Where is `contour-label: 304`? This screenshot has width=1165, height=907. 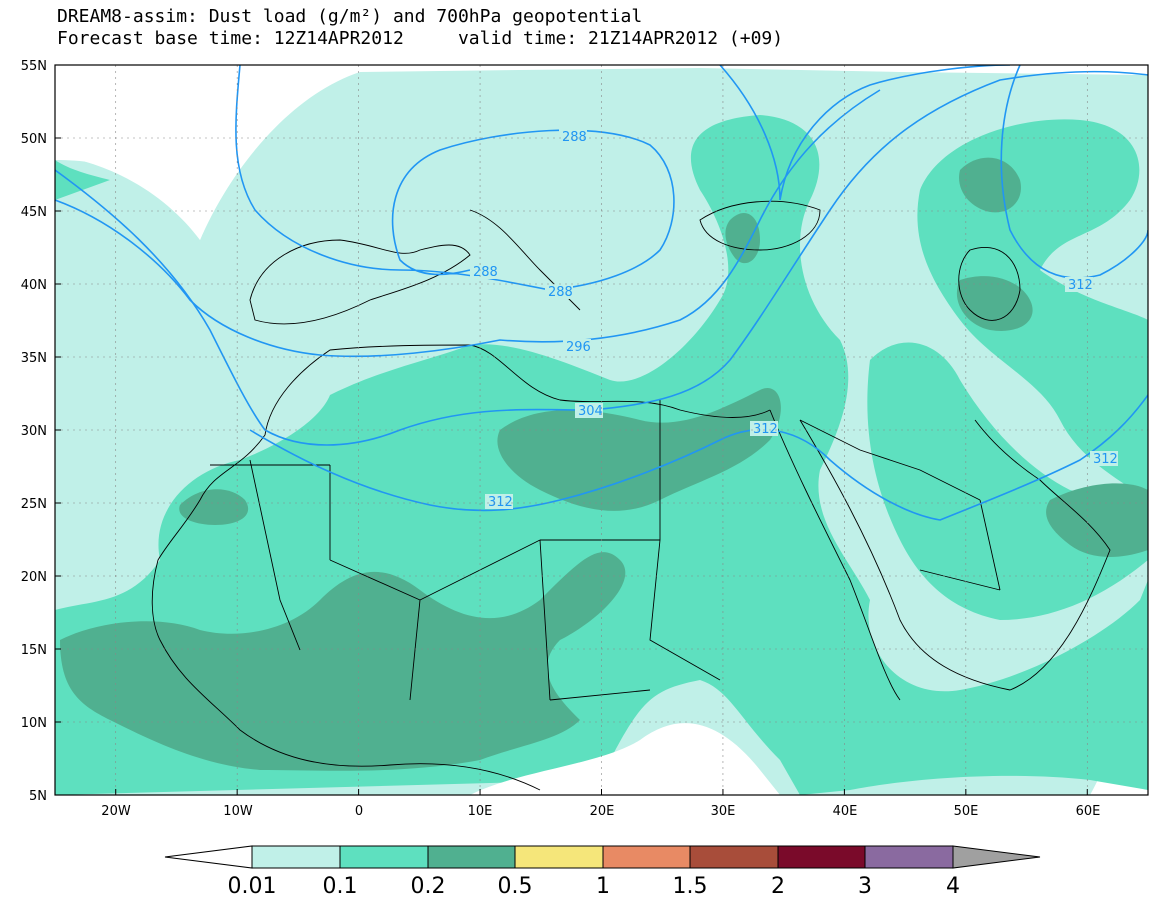 contour-label: 304 is located at coordinates (590, 411).